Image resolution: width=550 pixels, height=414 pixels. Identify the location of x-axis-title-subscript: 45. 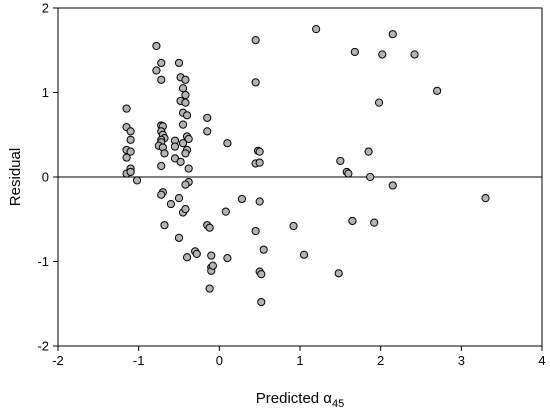
(338, 404).